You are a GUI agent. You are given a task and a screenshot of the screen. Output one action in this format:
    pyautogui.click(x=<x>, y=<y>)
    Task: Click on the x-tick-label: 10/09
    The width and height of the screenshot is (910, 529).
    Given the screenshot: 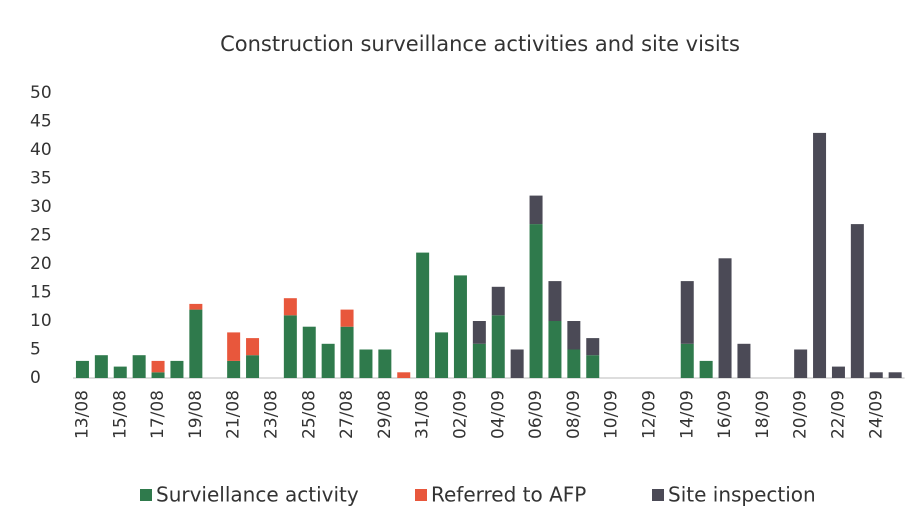 What is the action you would take?
    pyautogui.click(x=612, y=414)
    